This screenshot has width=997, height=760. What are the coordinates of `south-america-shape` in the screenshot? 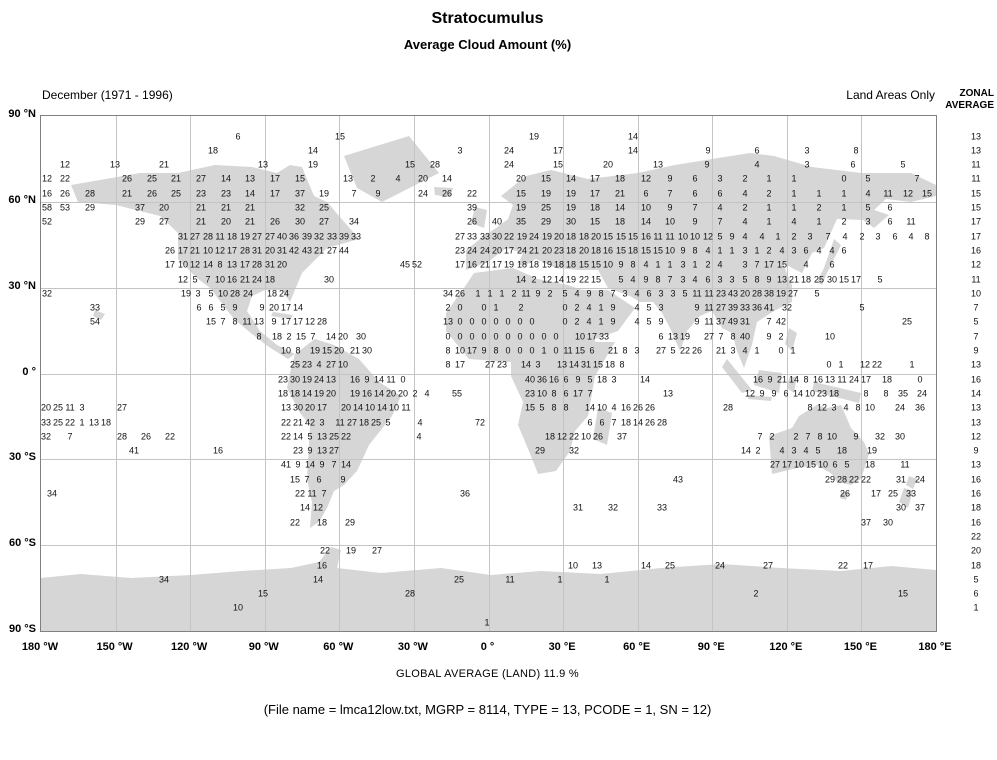 It's located at (344, 433).